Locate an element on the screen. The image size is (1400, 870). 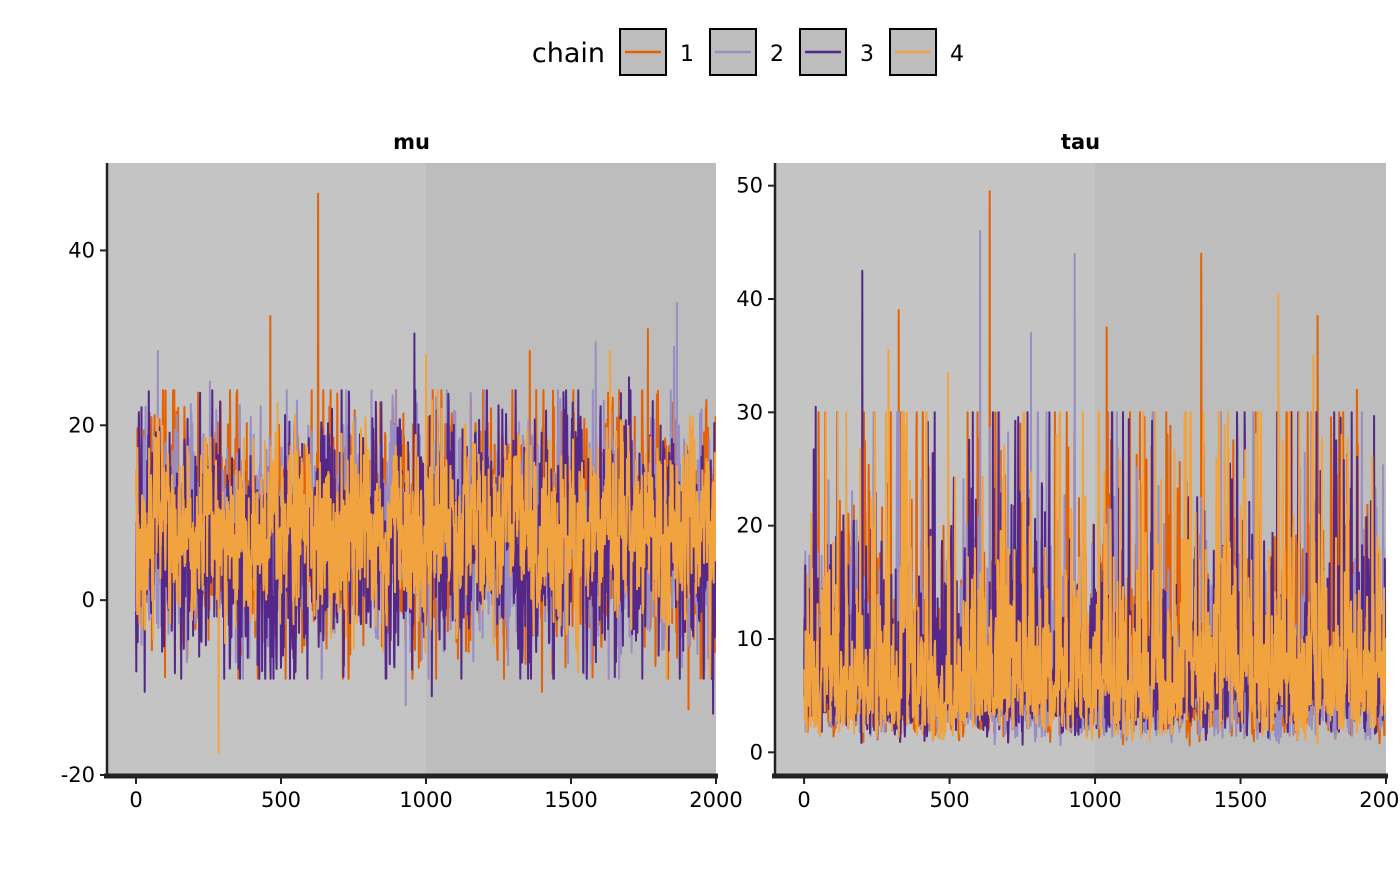
legend-title: chain is located at coordinates (568, 53).